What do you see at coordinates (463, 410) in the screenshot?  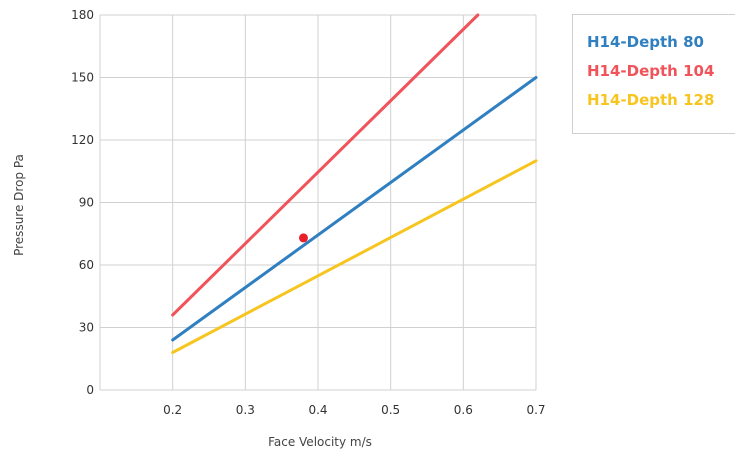 I see `x-tick-label: 0.6` at bounding box center [463, 410].